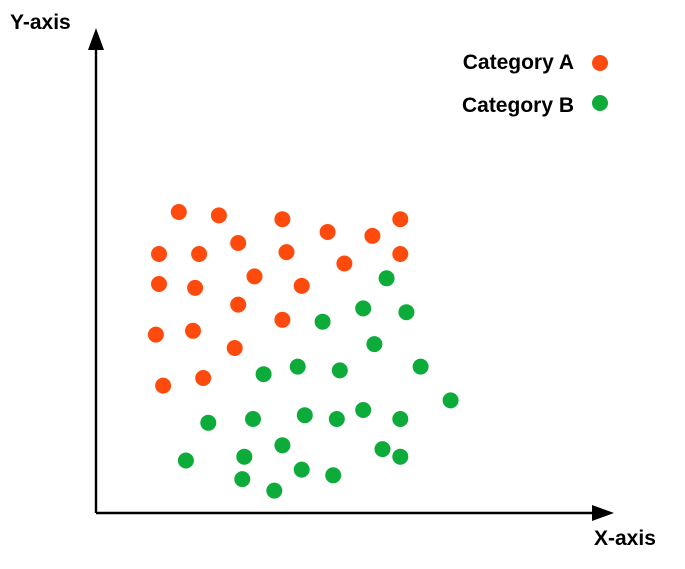  What do you see at coordinates (96, 39) in the screenshot?
I see `y-axis-arrow-icon` at bounding box center [96, 39].